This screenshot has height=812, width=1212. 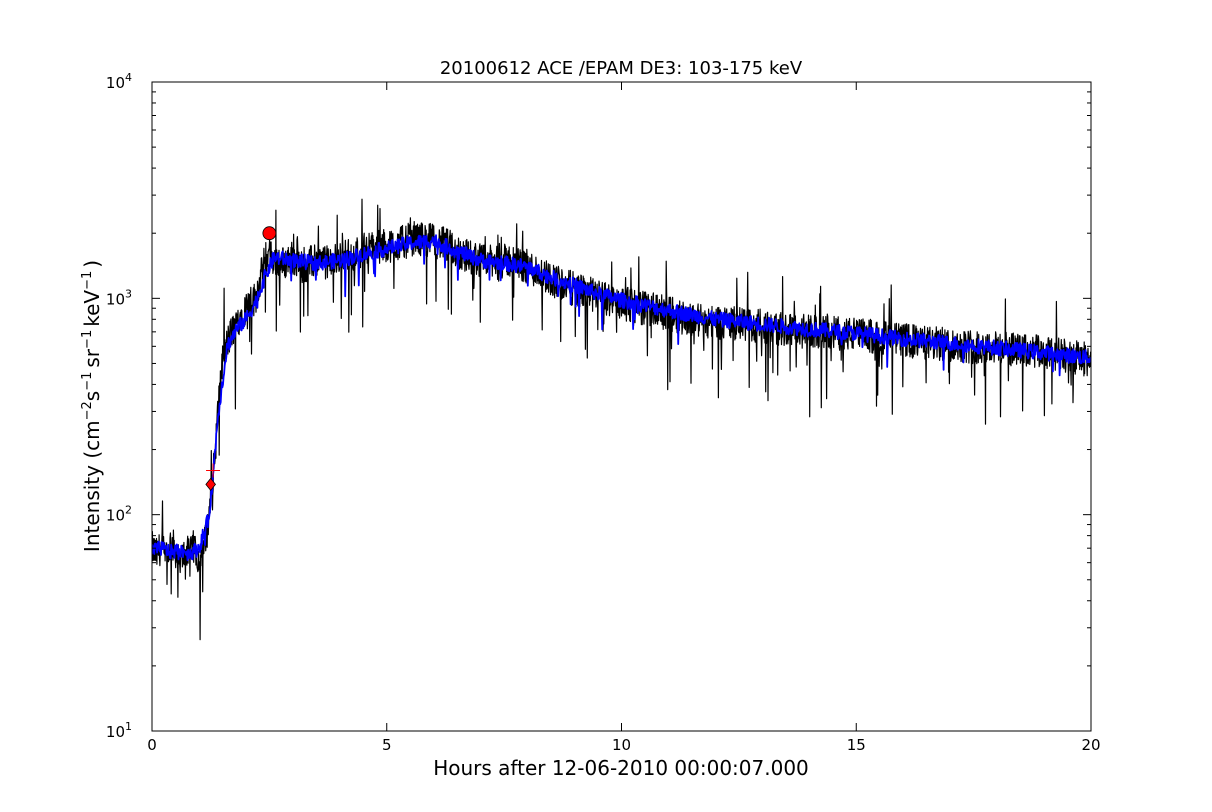 What do you see at coordinates (152, 745) in the screenshot?
I see `x-tick-label: 0` at bounding box center [152, 745].